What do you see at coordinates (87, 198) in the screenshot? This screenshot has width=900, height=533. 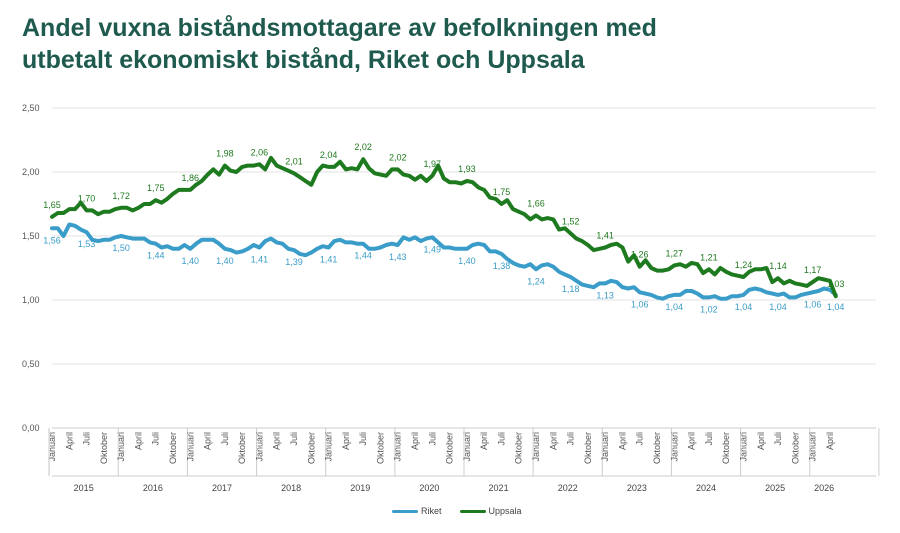 I see `data-label-uppsala: 1,70` at bounding box center [87, 198].